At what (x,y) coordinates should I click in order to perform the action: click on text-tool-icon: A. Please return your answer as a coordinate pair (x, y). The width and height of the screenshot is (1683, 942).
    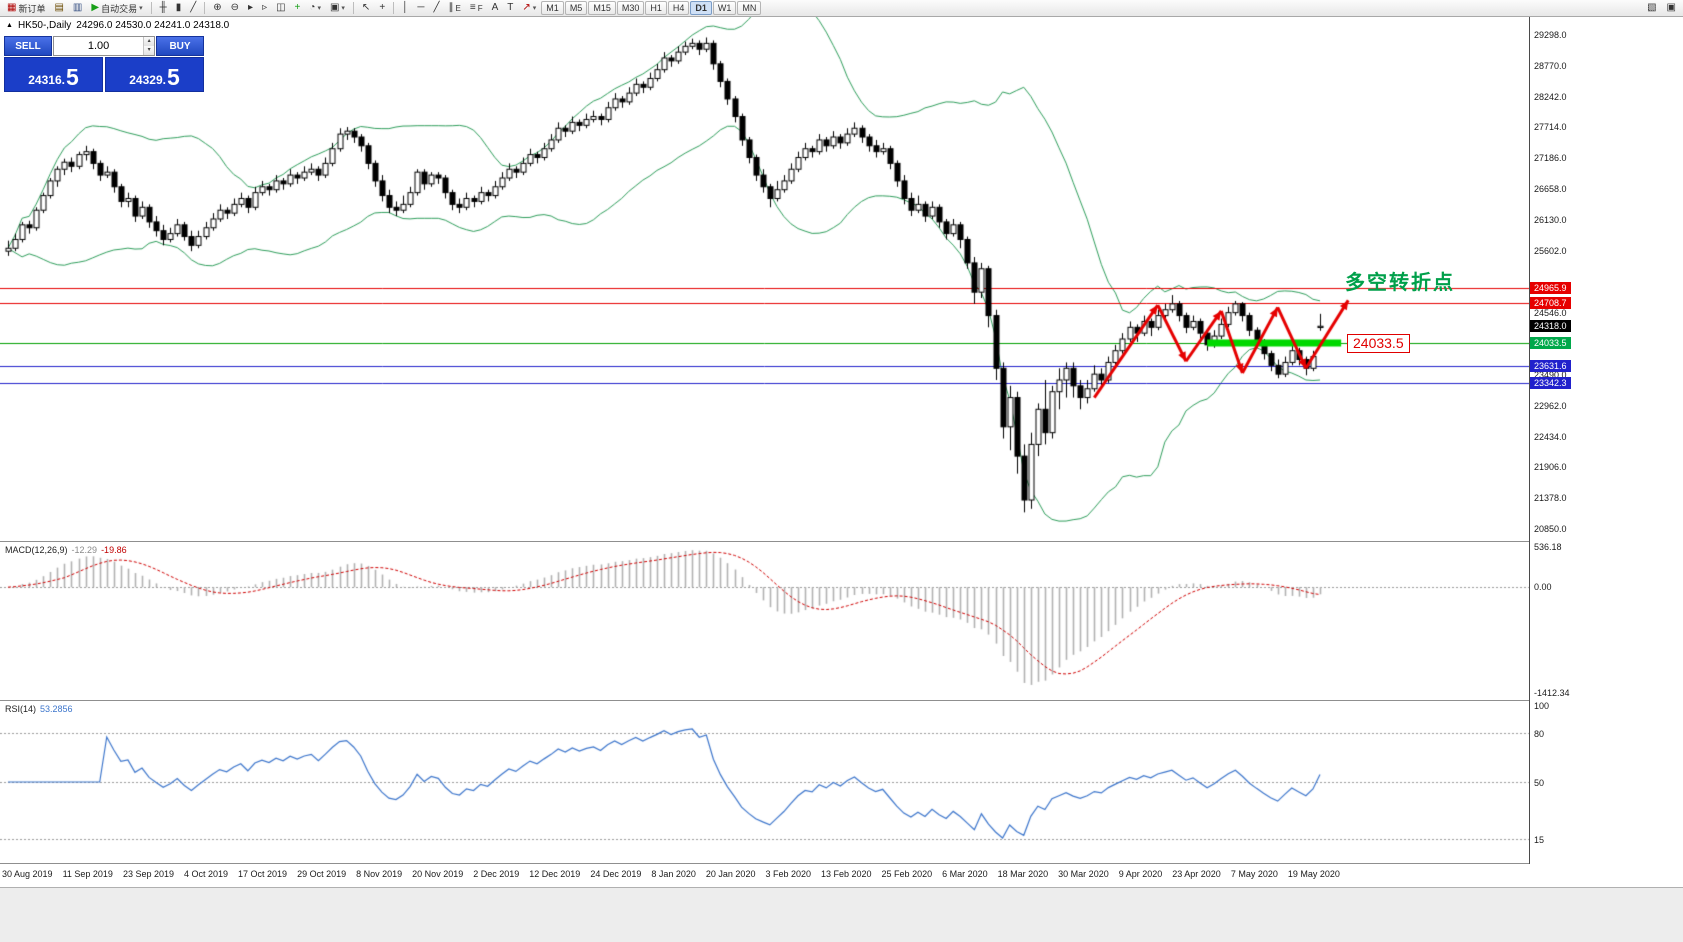
    Looking at the image, I should click on (495, 7).